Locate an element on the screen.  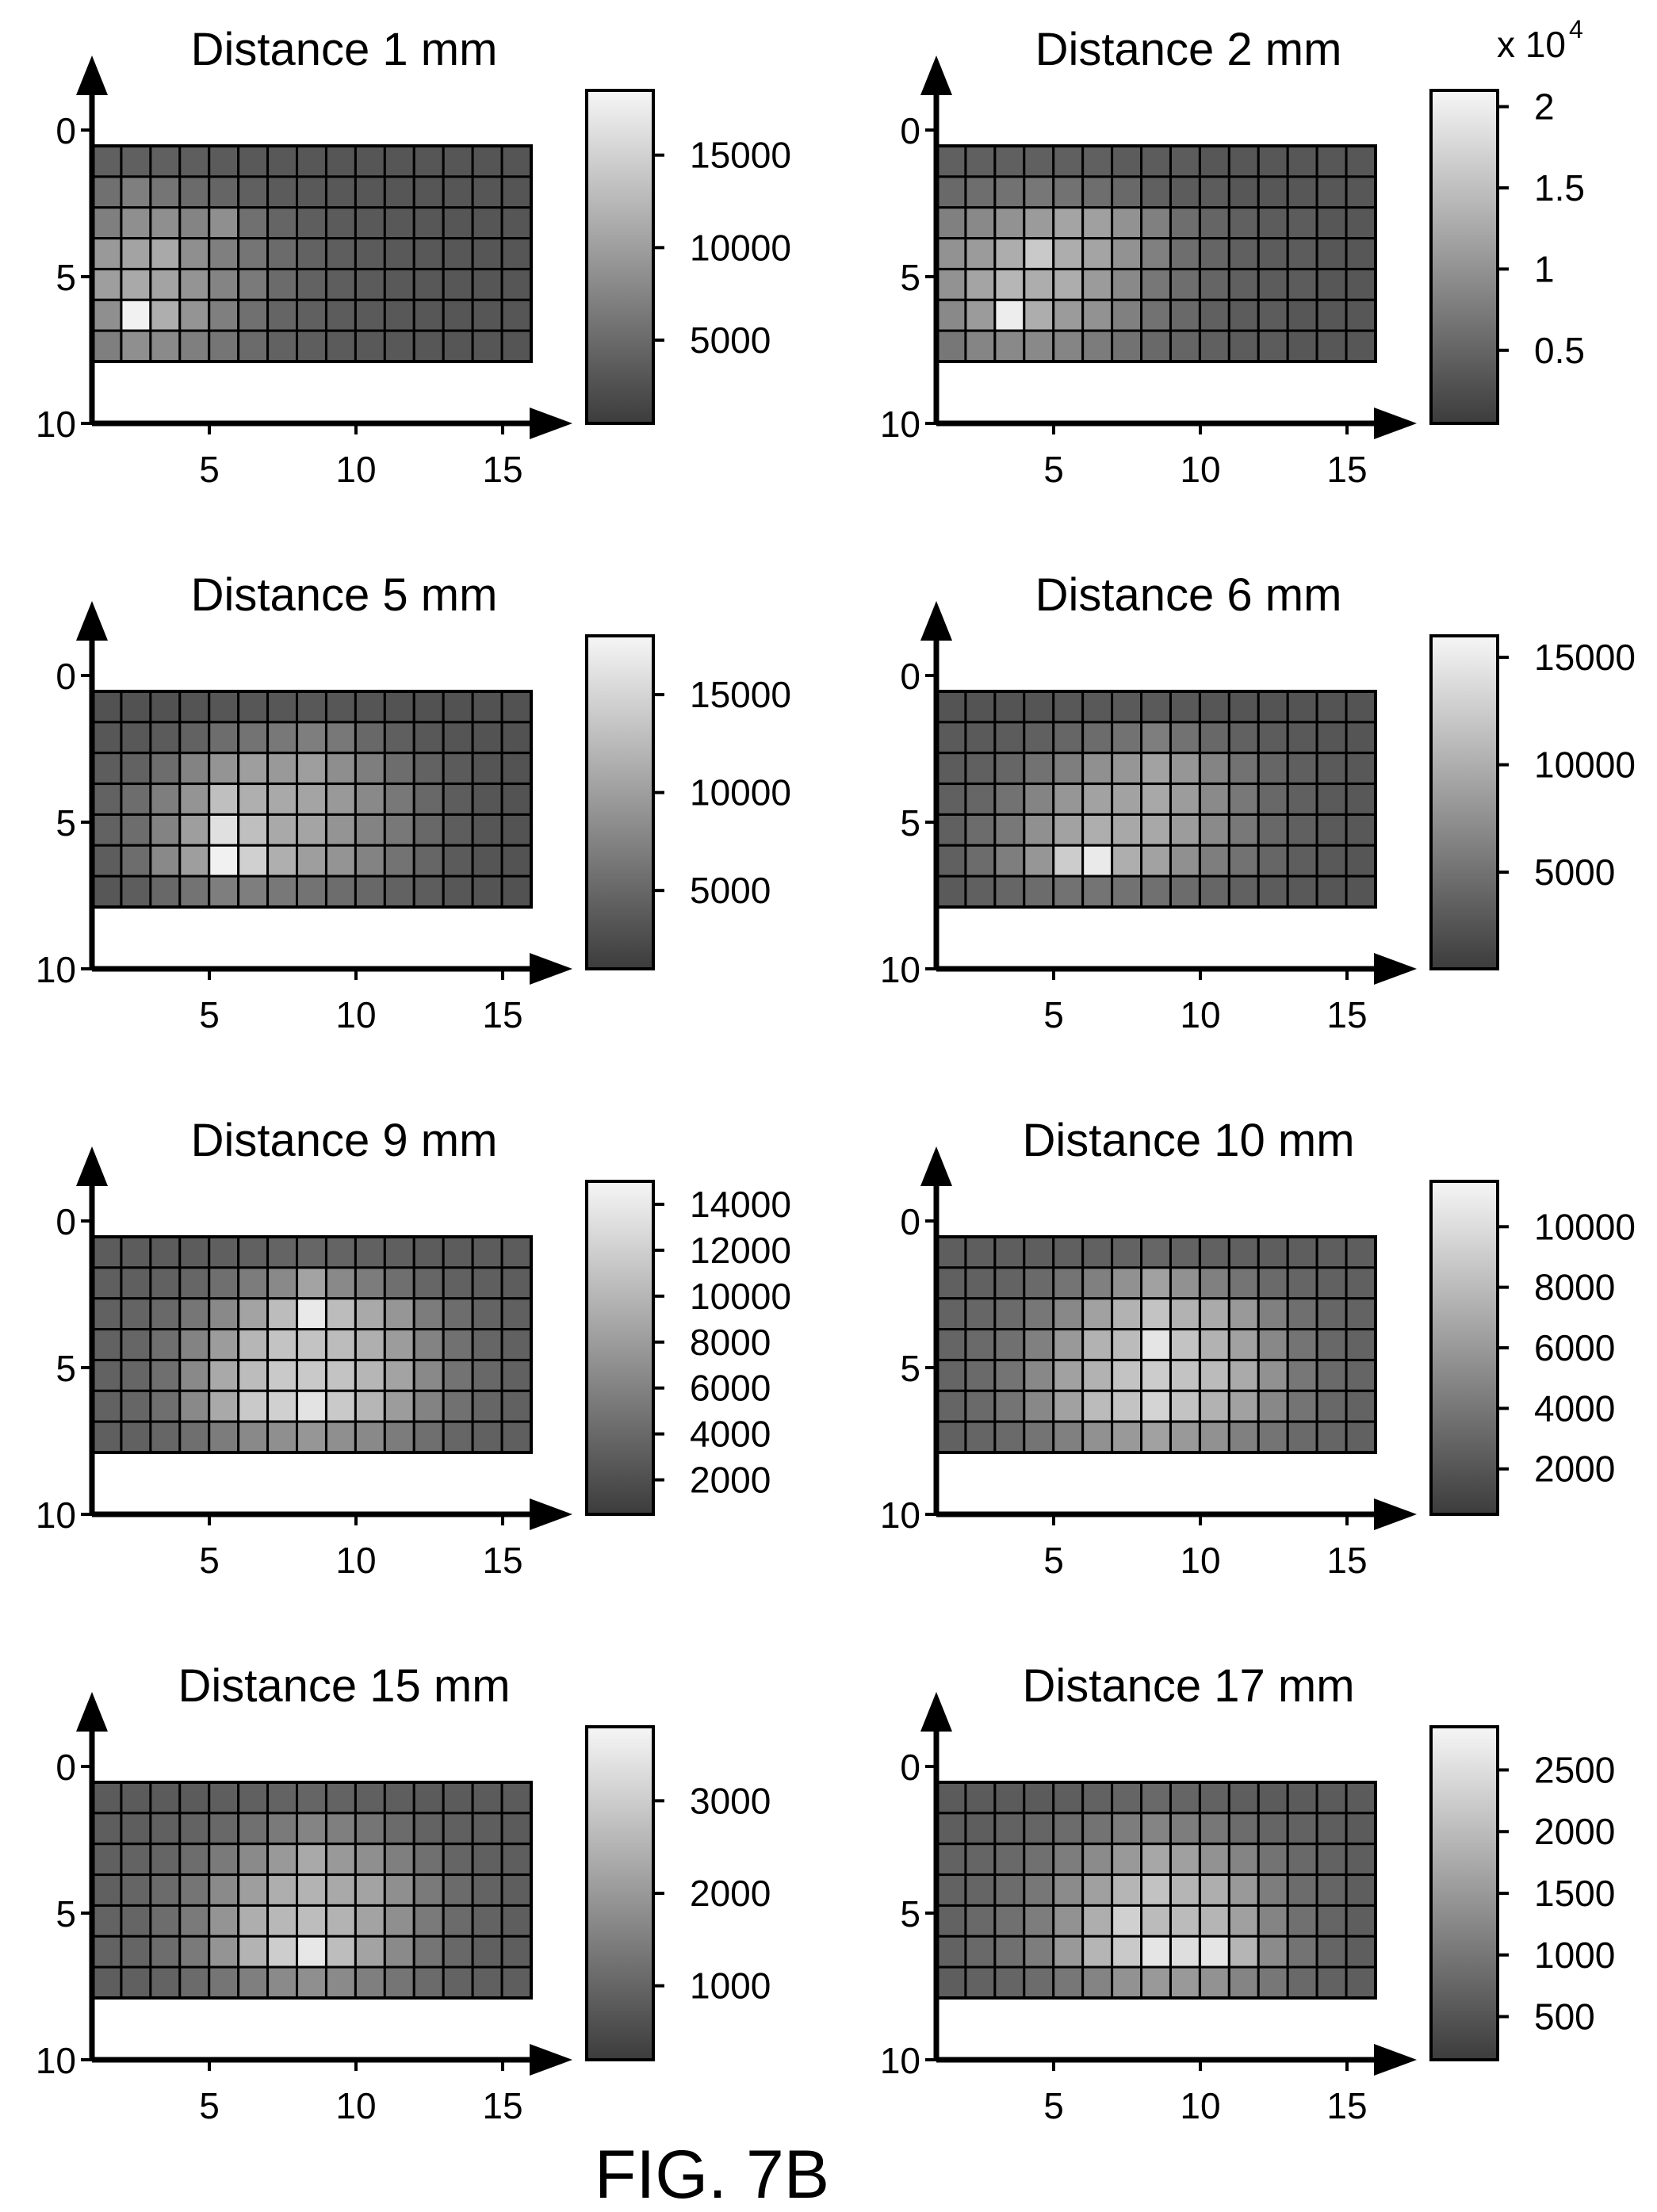
y-axis-arrow is located at coordinates (92, 75).